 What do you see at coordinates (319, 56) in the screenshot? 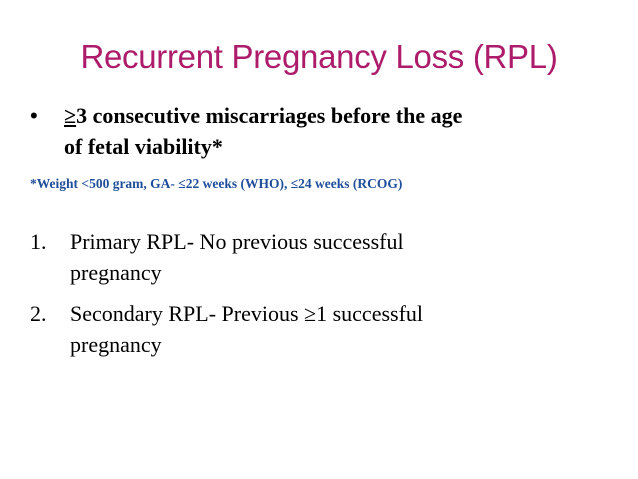
I see `slide-title: Recurrent Pregnancy Loss (RPL)` at bounding box center [319, 56].